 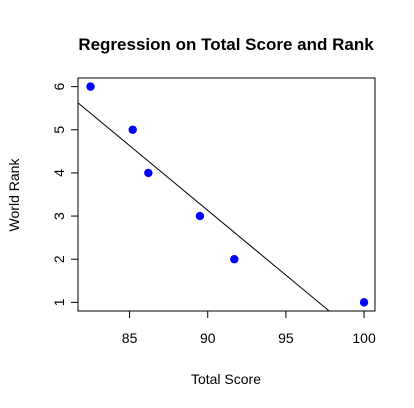 What do you see at coordinates (226, 44) in the screenshot?
I see `chart-title: Regression on Total Score and Rank` at bounding box center [226, 44].